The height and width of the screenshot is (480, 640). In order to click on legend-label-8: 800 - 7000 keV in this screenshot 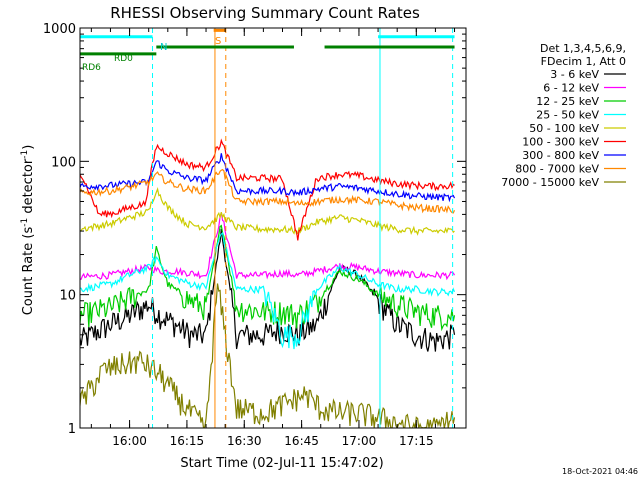, I will do `click(557, 169)`.